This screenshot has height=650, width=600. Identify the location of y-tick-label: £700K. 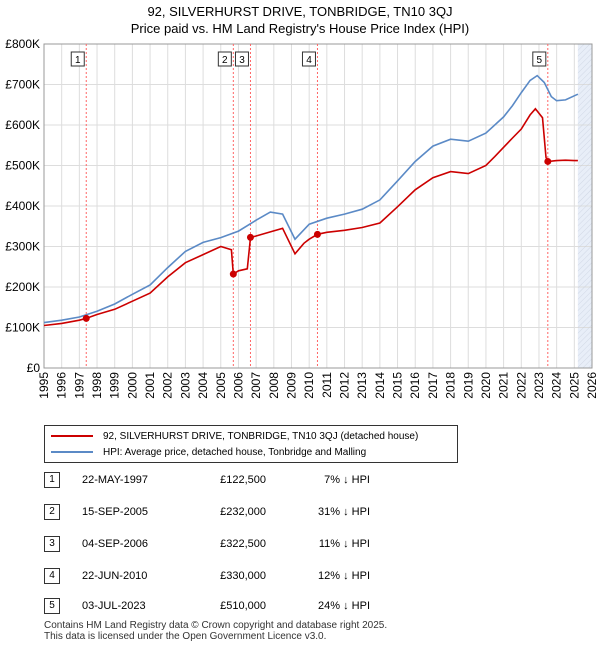
(22, 85).